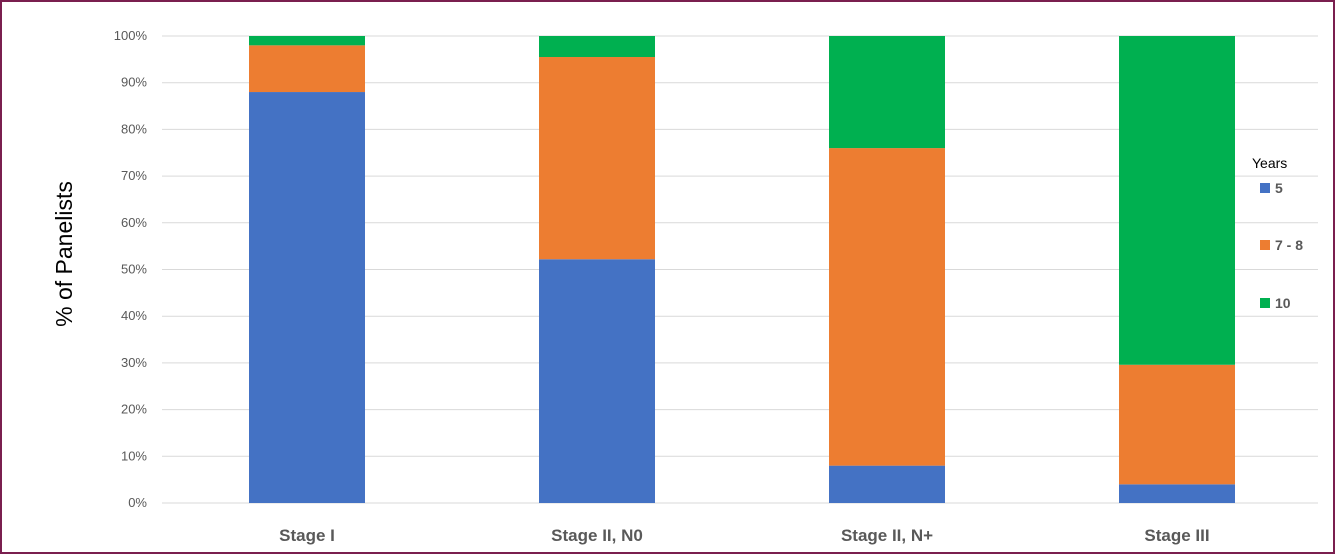  I want to click on x-axis-labels: Stage I Stage II, N0 Stage II, N+ Stage III, so click(744, 535).